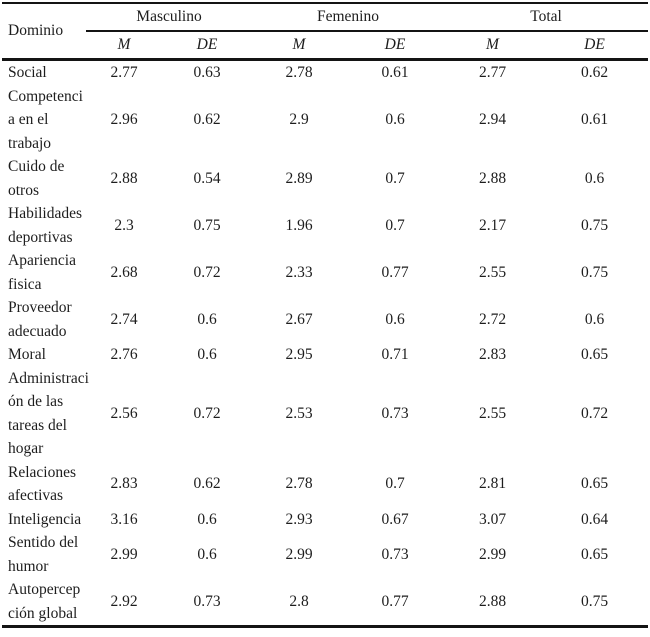 The width and height of the screenshot is (650, 637). Describe the element at coordinates (325, 319) in the screenshot. I see `table-row: Proveedor adecuado 2.74 0.6 2.67 0.6 2.72 0.6` at that location.